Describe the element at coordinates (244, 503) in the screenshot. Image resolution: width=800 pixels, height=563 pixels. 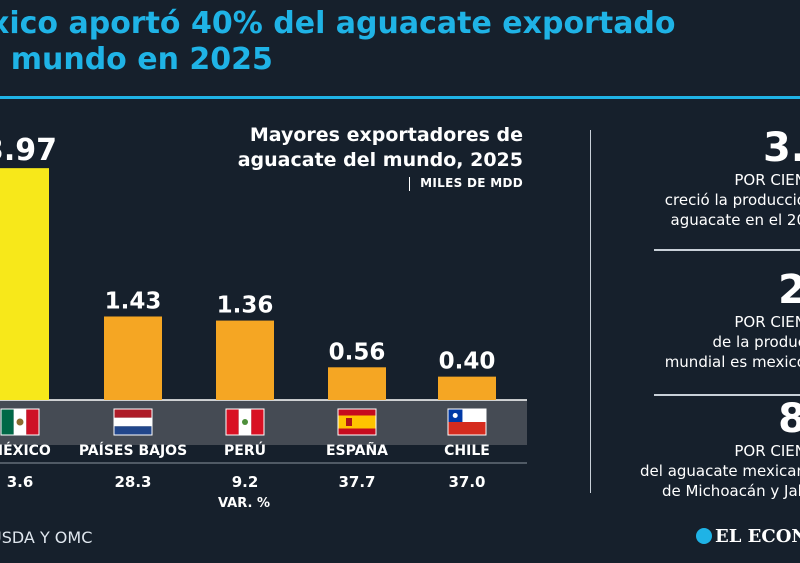
I see `var-label: VAR. %` at that location.